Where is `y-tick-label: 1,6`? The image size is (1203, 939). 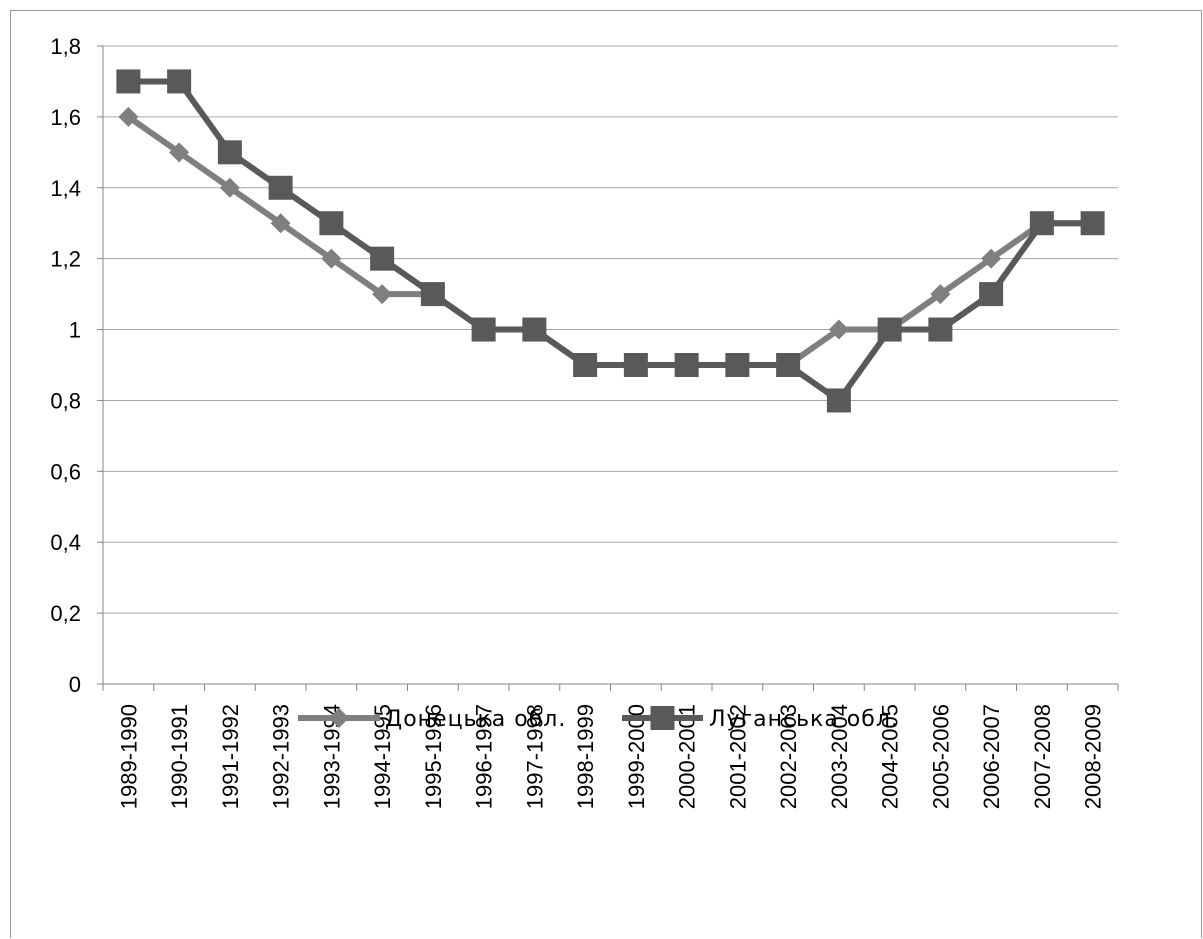 y-tick-label: 1,6 is located at coordinates (65, 117).